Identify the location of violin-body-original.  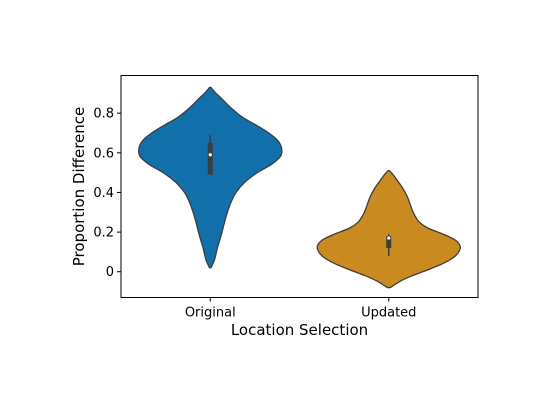
(210, 177).